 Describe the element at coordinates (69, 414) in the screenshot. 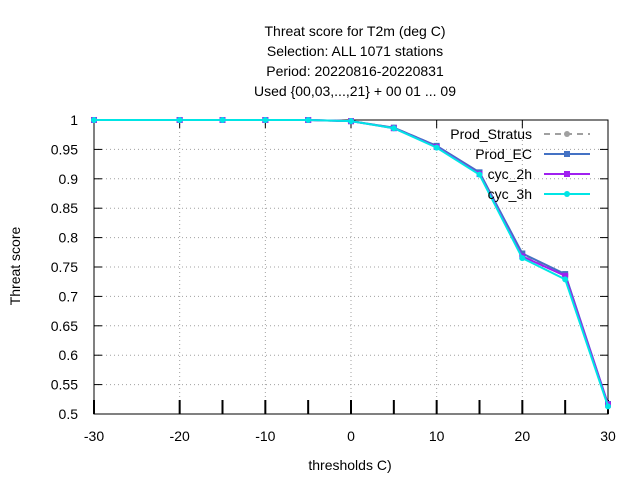

I see `y-tick-label: 0.5` at that location.